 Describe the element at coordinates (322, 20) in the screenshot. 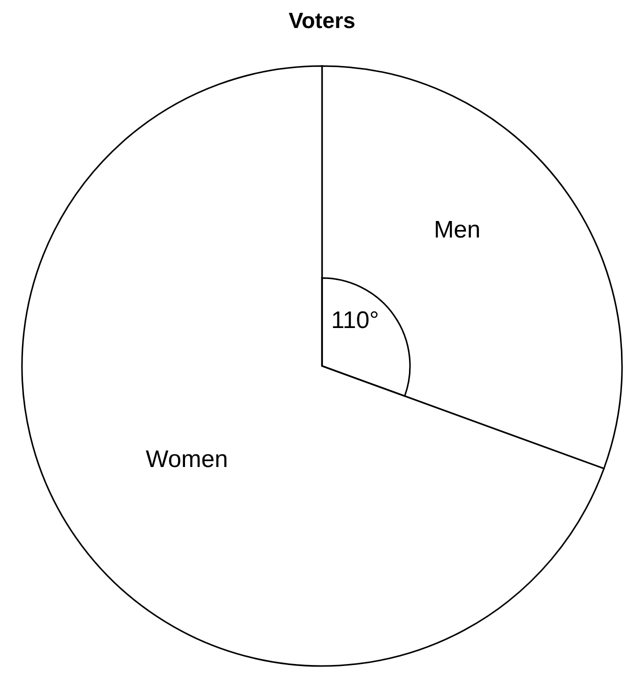

I see `chart-title: Voters` at that location.